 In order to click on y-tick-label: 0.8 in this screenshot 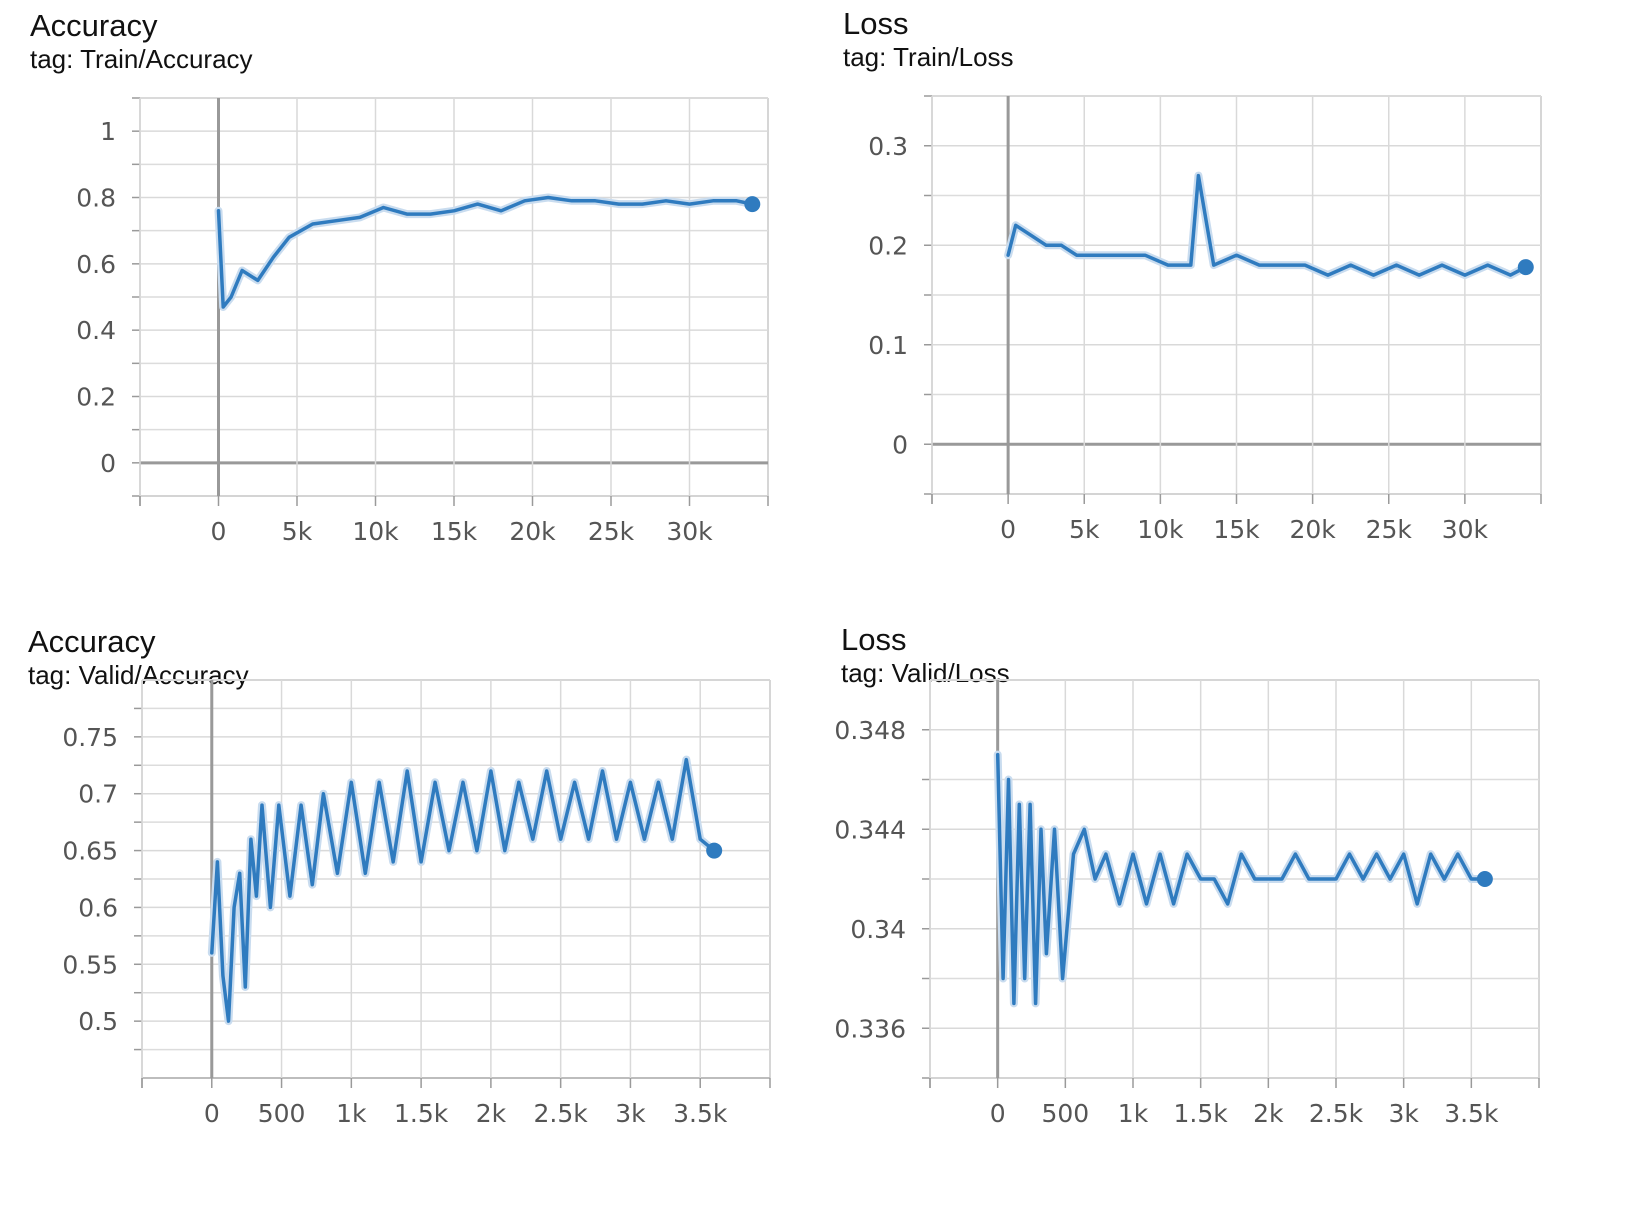, I will do `click(96, 198)`.